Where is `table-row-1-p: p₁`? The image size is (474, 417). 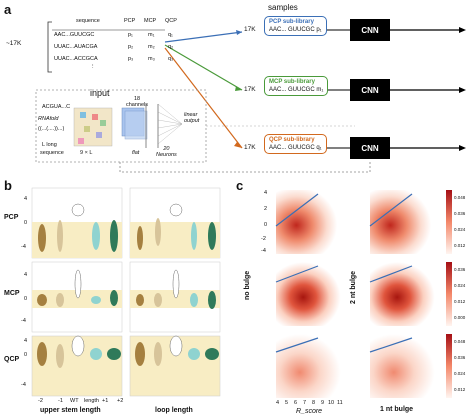
table-row-1-p: p₁ is located at coordinates (130, 35).